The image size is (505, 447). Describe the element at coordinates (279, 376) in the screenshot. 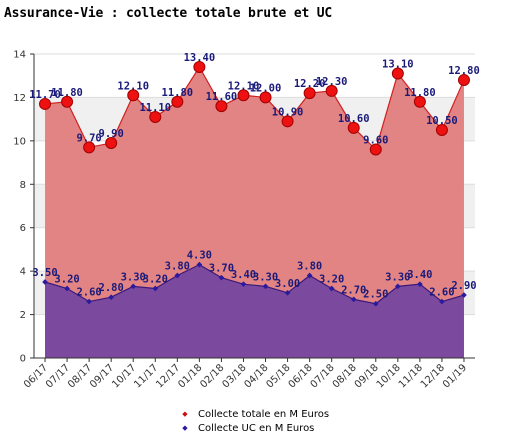

I see `x-tick-label: 05/18` at that location.